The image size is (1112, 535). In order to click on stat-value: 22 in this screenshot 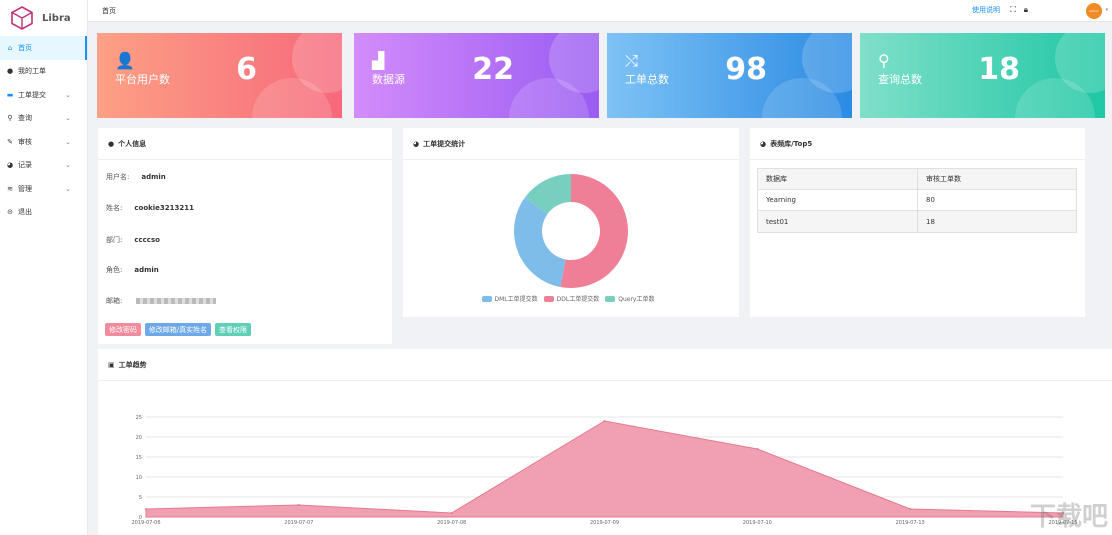, I will do `click(493, 69)`.